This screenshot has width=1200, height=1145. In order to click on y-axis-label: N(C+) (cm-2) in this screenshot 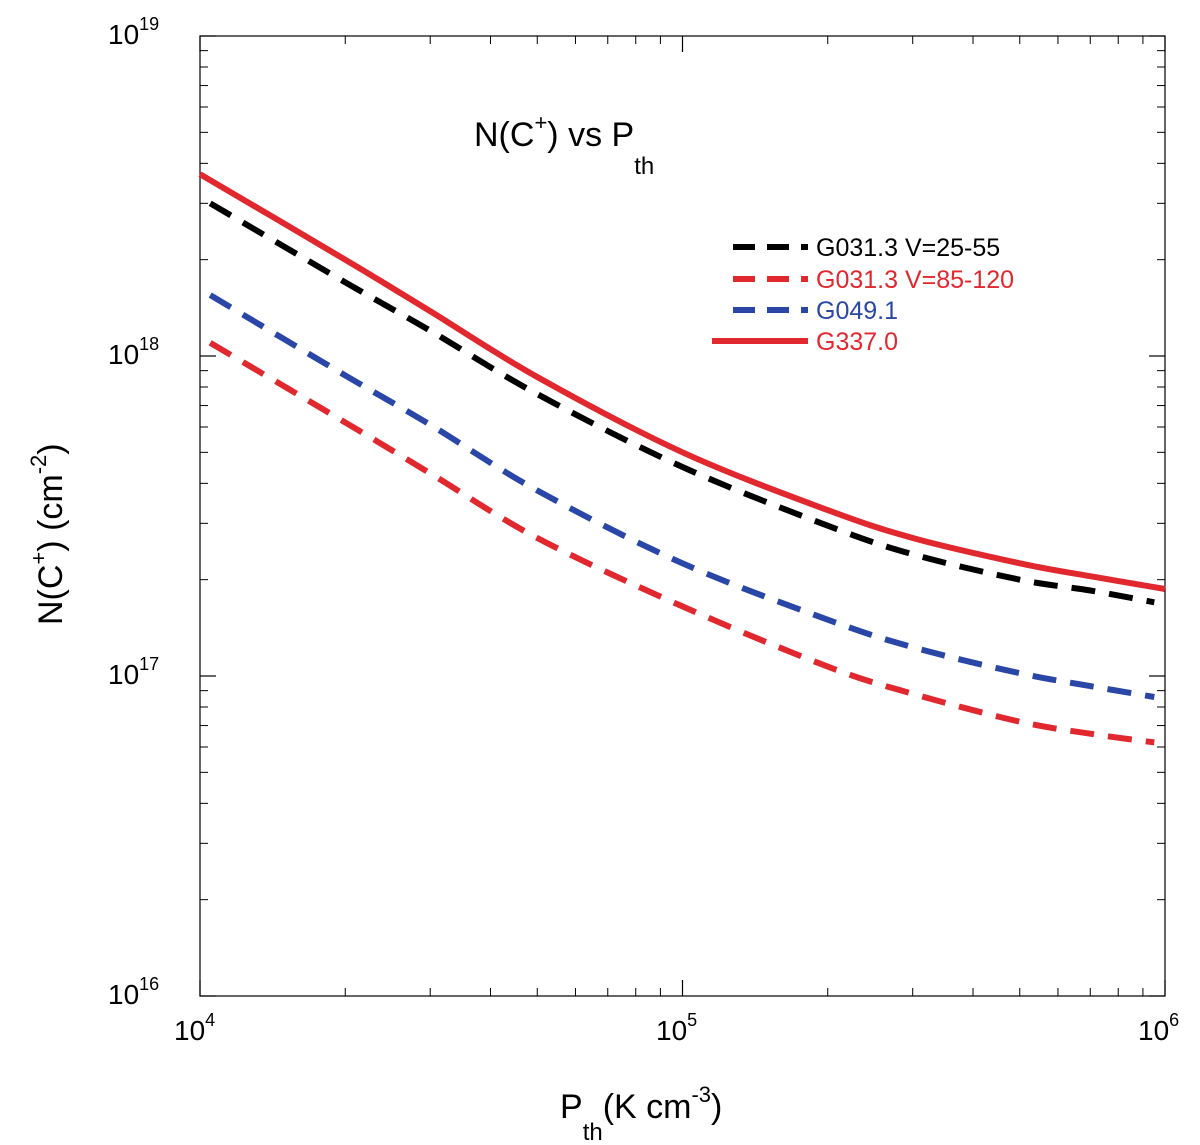, I will do `click(48, 534)`.